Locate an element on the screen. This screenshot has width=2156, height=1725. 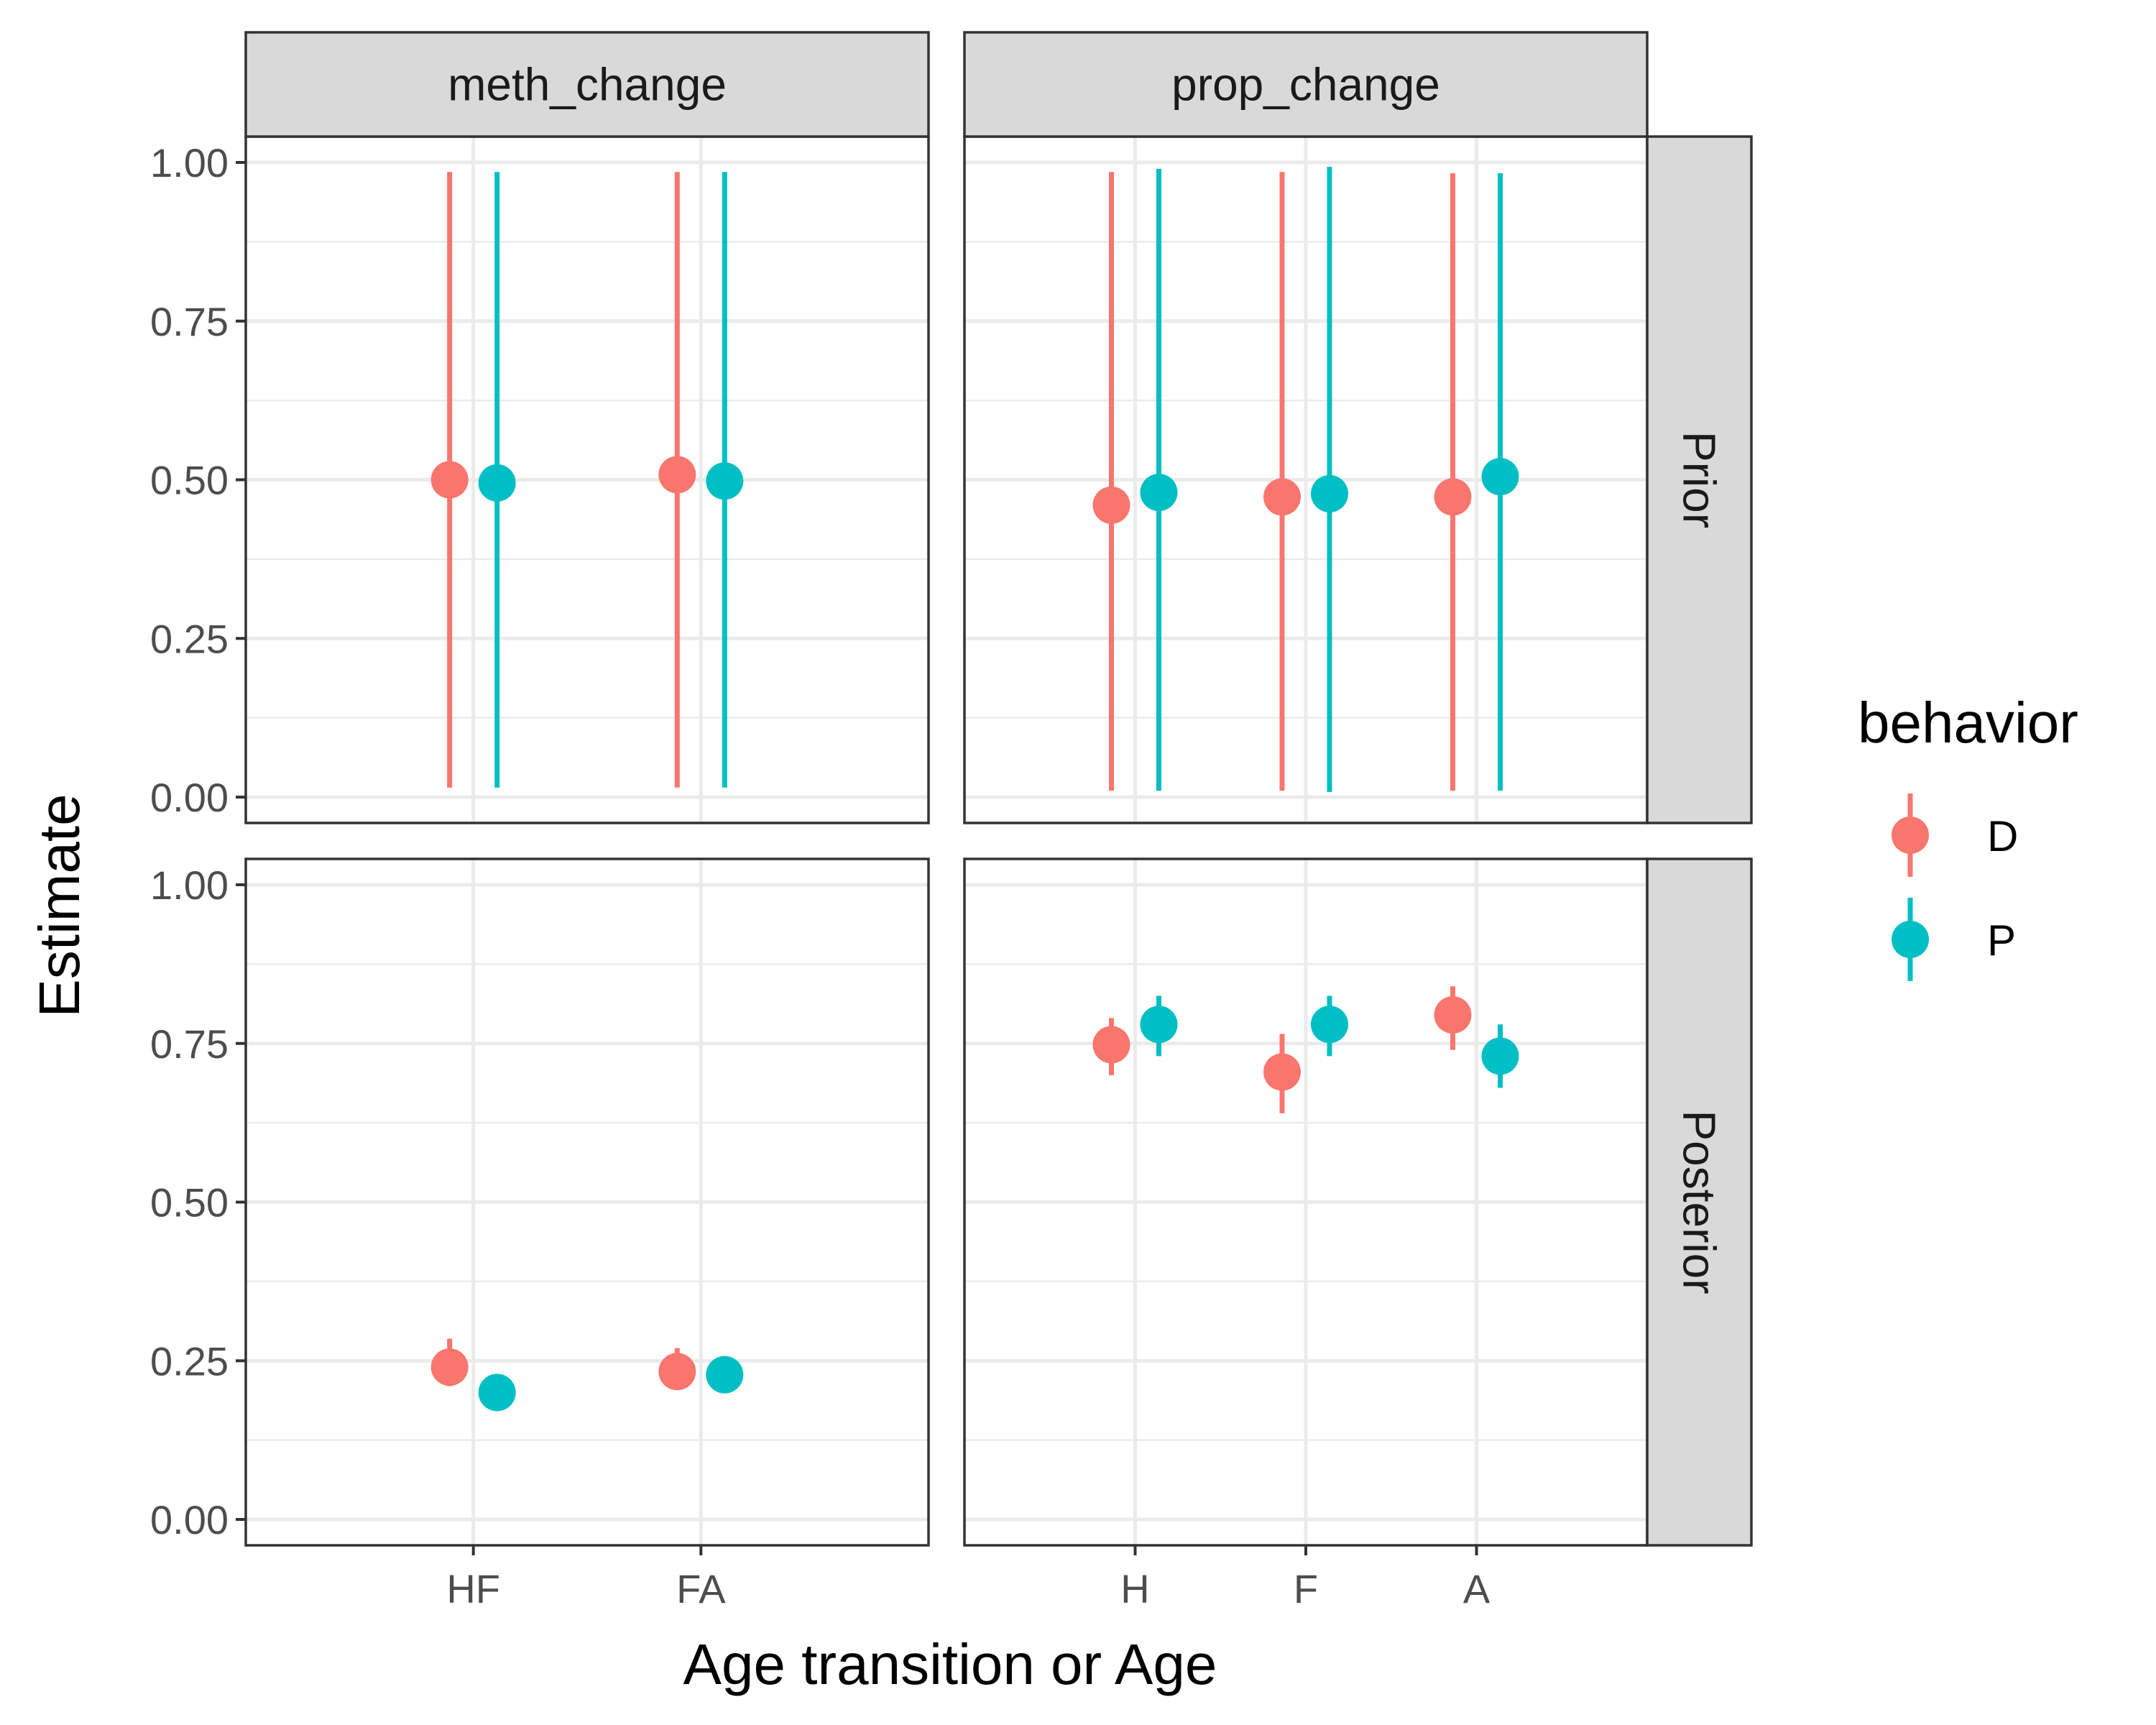
x-axis-meth_change: HF FA is located at coordinates (586, 1578).